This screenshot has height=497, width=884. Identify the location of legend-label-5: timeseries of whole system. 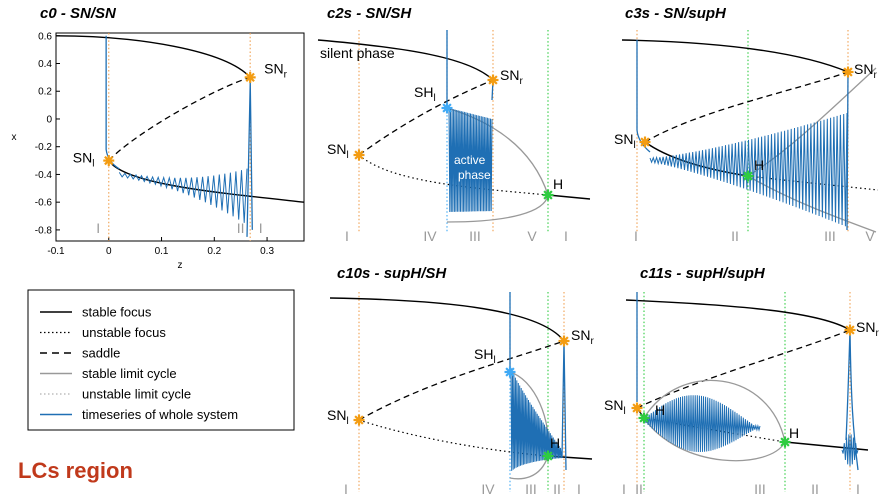
(160, 414).